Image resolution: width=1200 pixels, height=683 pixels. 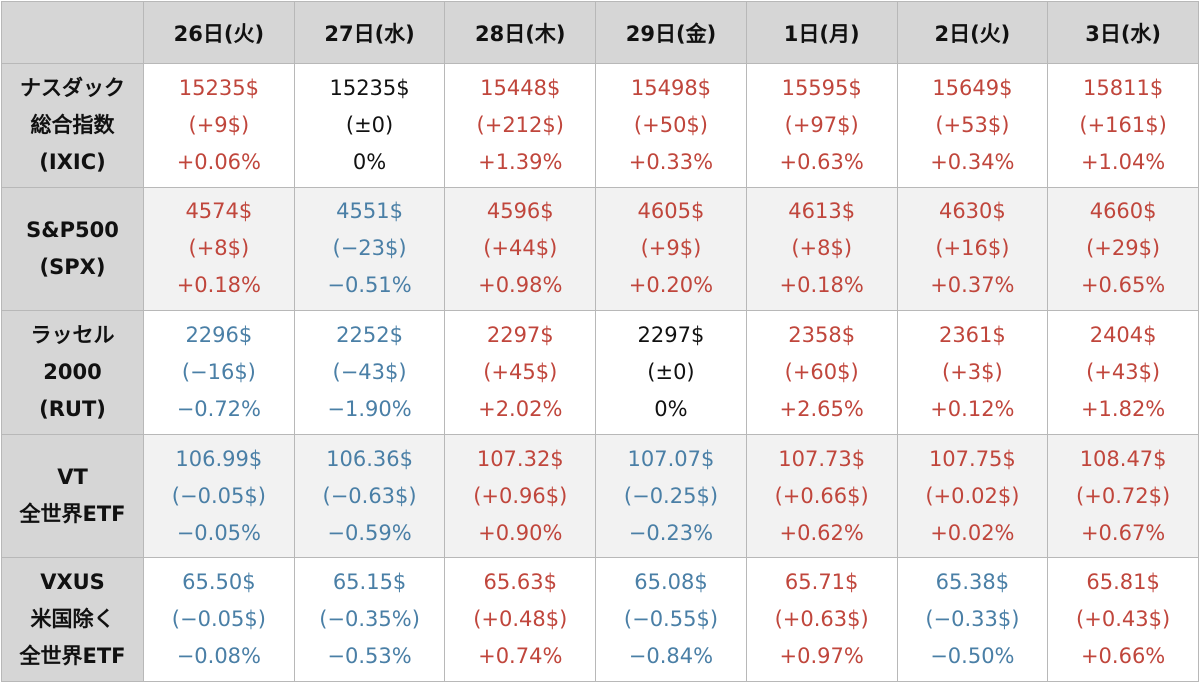 What do you see at coordinates (520, 125) in the screenshot?
I see `quote-cell: 15448$ (+212$) +1.39%` at bounding box center [520, 125].